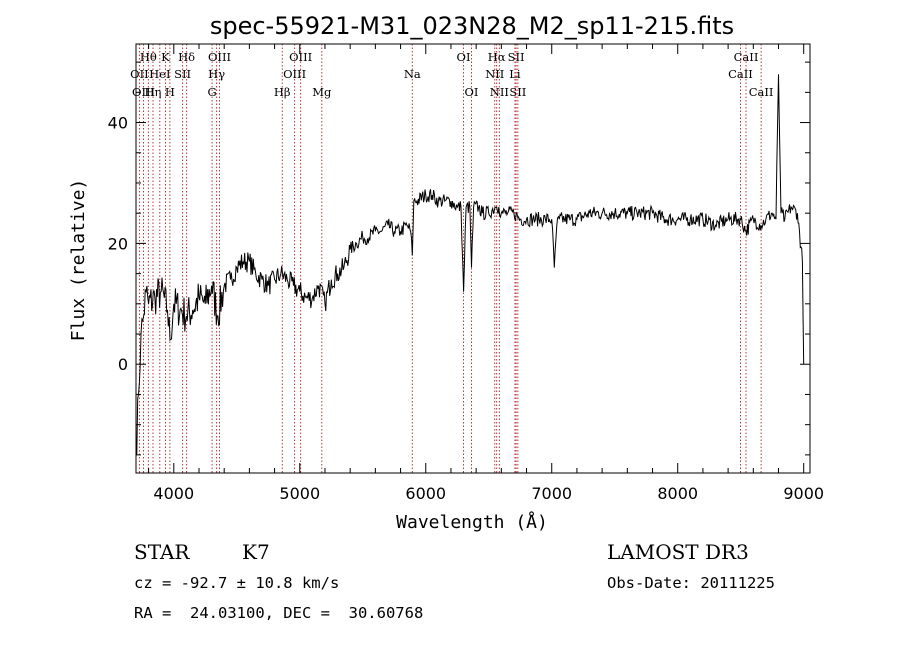  What do you see at coordinates (299, 493) in the screenshot?
I see `x-tick-label-1: 5000` at bounding box center [299, 493].